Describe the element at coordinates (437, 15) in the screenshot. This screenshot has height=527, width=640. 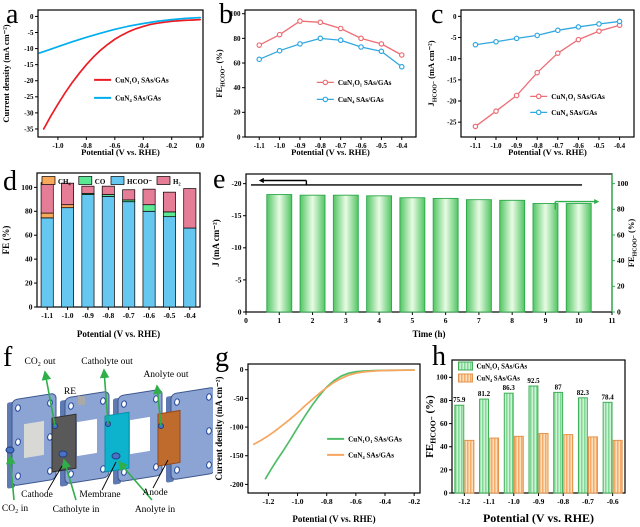
I see `panel-label-c: c` at that location.